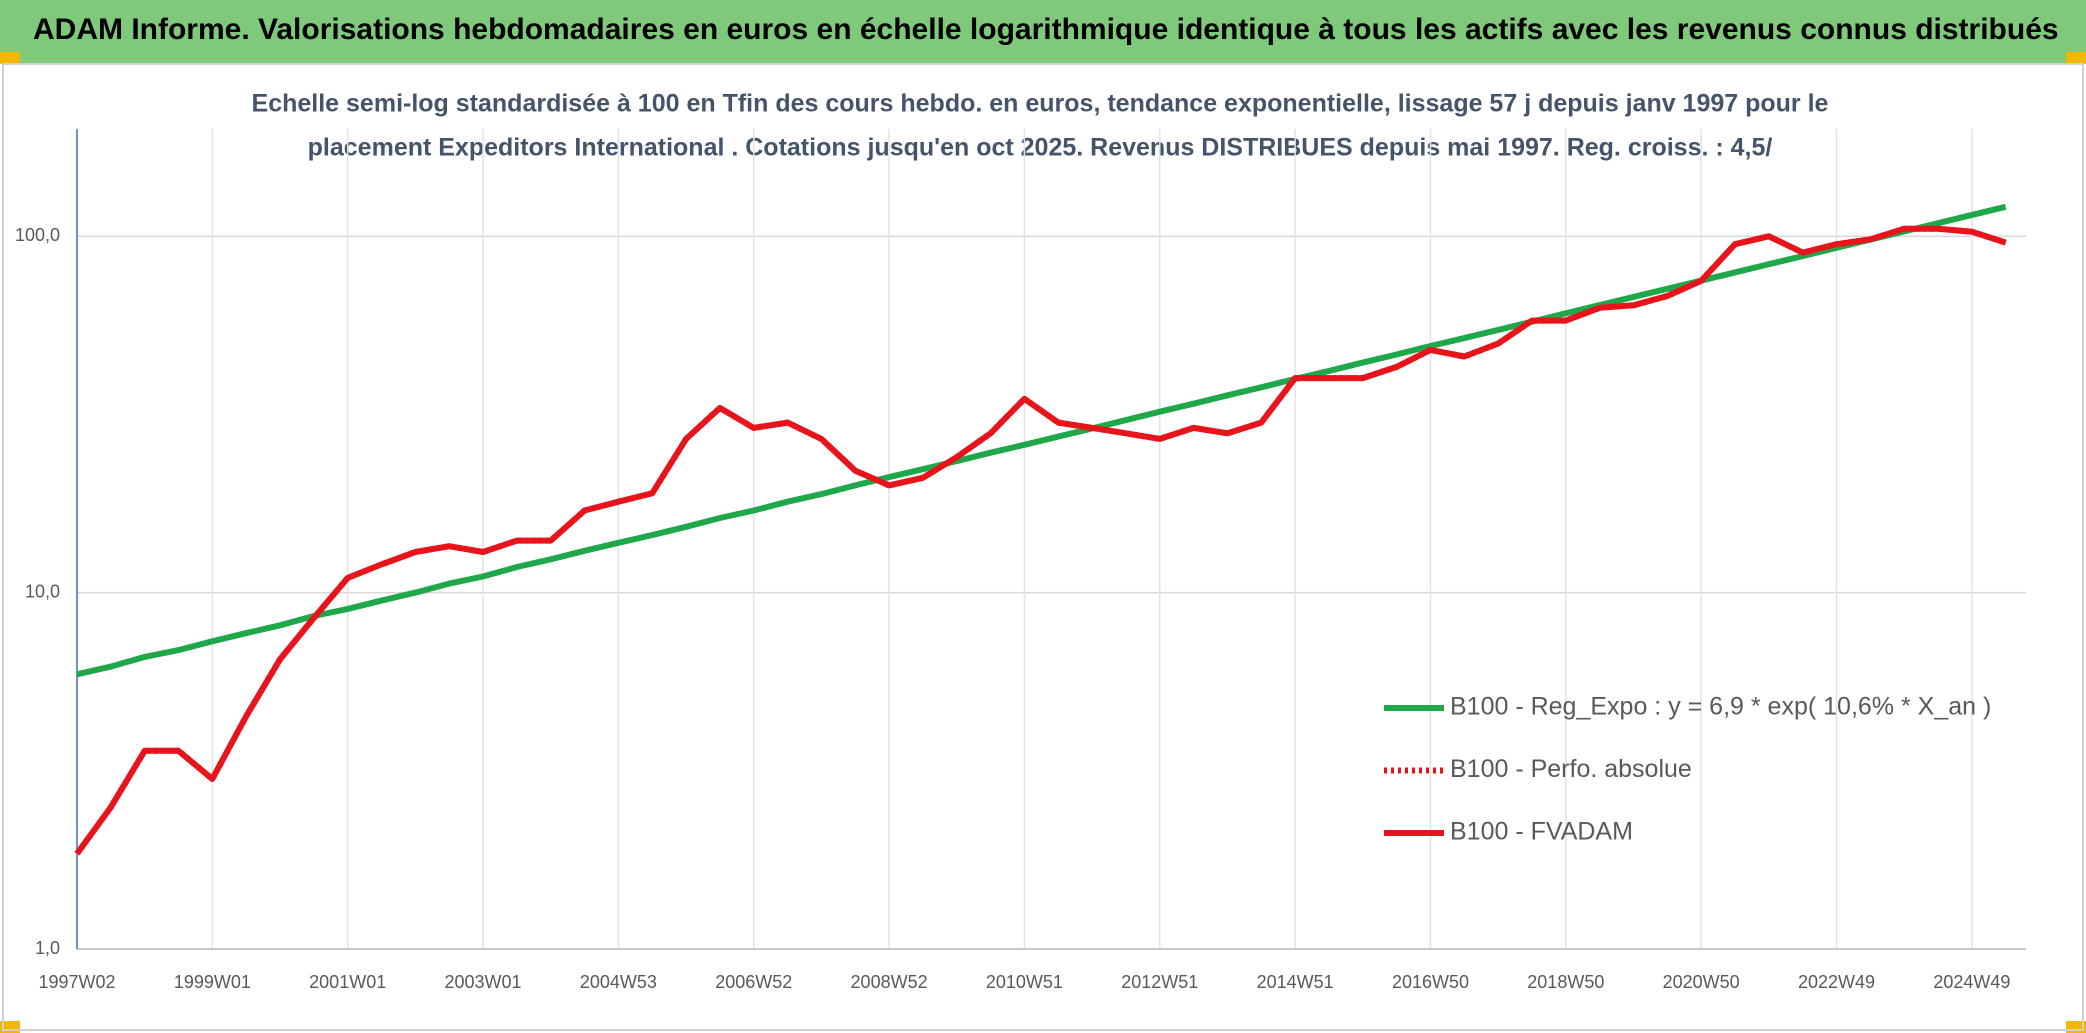  What do you see at coordinates (1159, 982) in the screenshot?
I see `x-tick-label: 2012W51` at bounding box center [1159, 982].